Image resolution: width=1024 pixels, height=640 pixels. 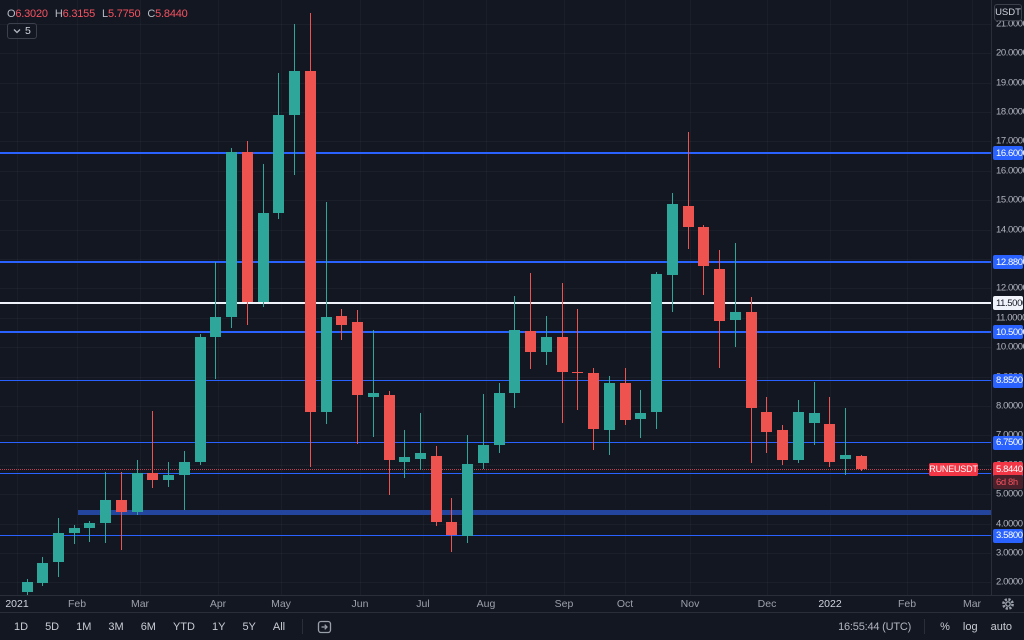 What do you see at coordinates (52, 626) in the screenshot?
I see `range-button-5d: 5D` at bounding box center [52, 626].